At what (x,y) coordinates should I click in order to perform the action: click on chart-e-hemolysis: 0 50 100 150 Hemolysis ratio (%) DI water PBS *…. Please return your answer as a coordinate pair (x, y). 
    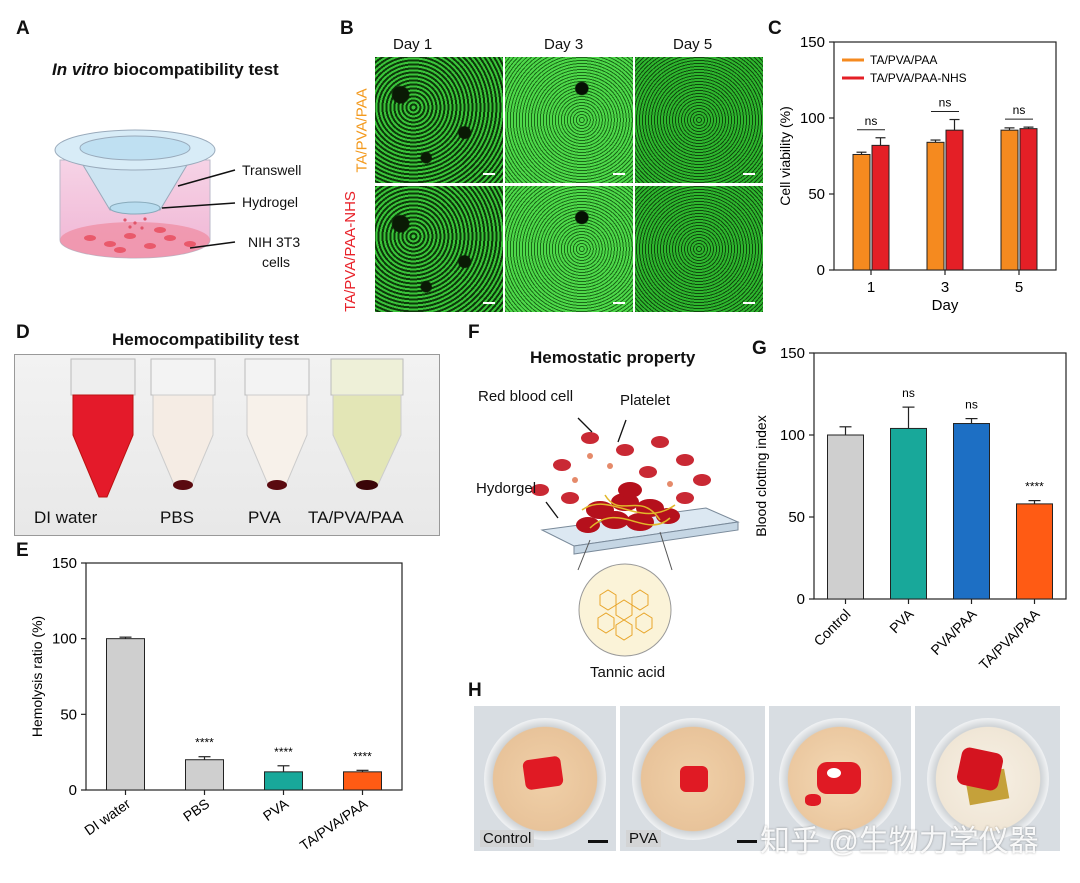
    Looking at the image, I should click on (216, 704).